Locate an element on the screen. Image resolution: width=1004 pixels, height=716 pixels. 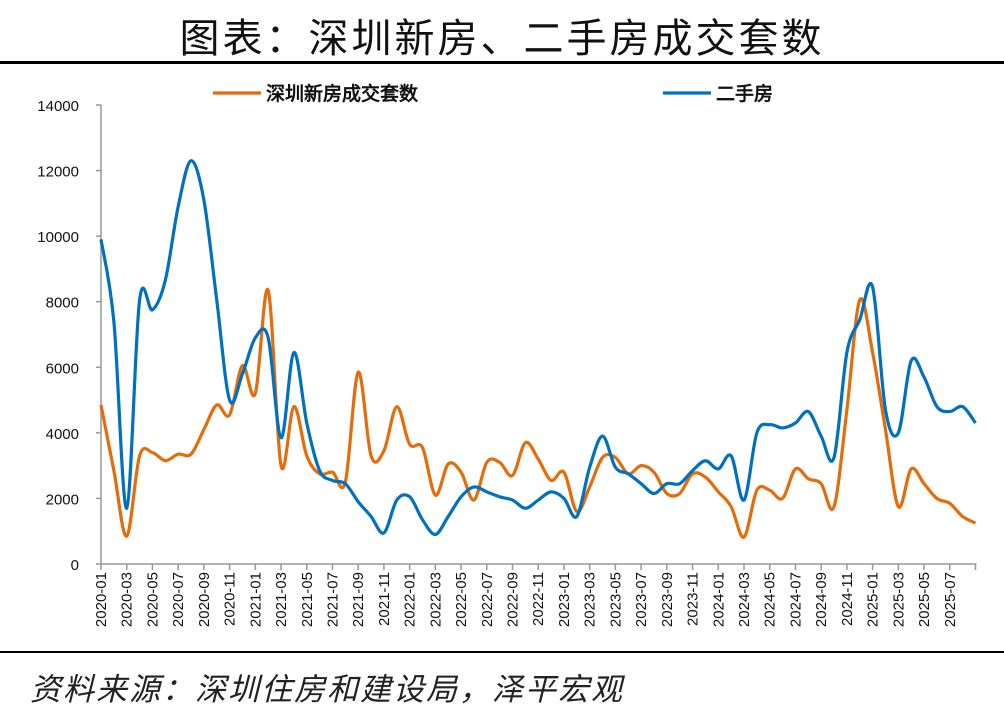
x-tick-label: 2023-09 is located at coordinates (667, 599).